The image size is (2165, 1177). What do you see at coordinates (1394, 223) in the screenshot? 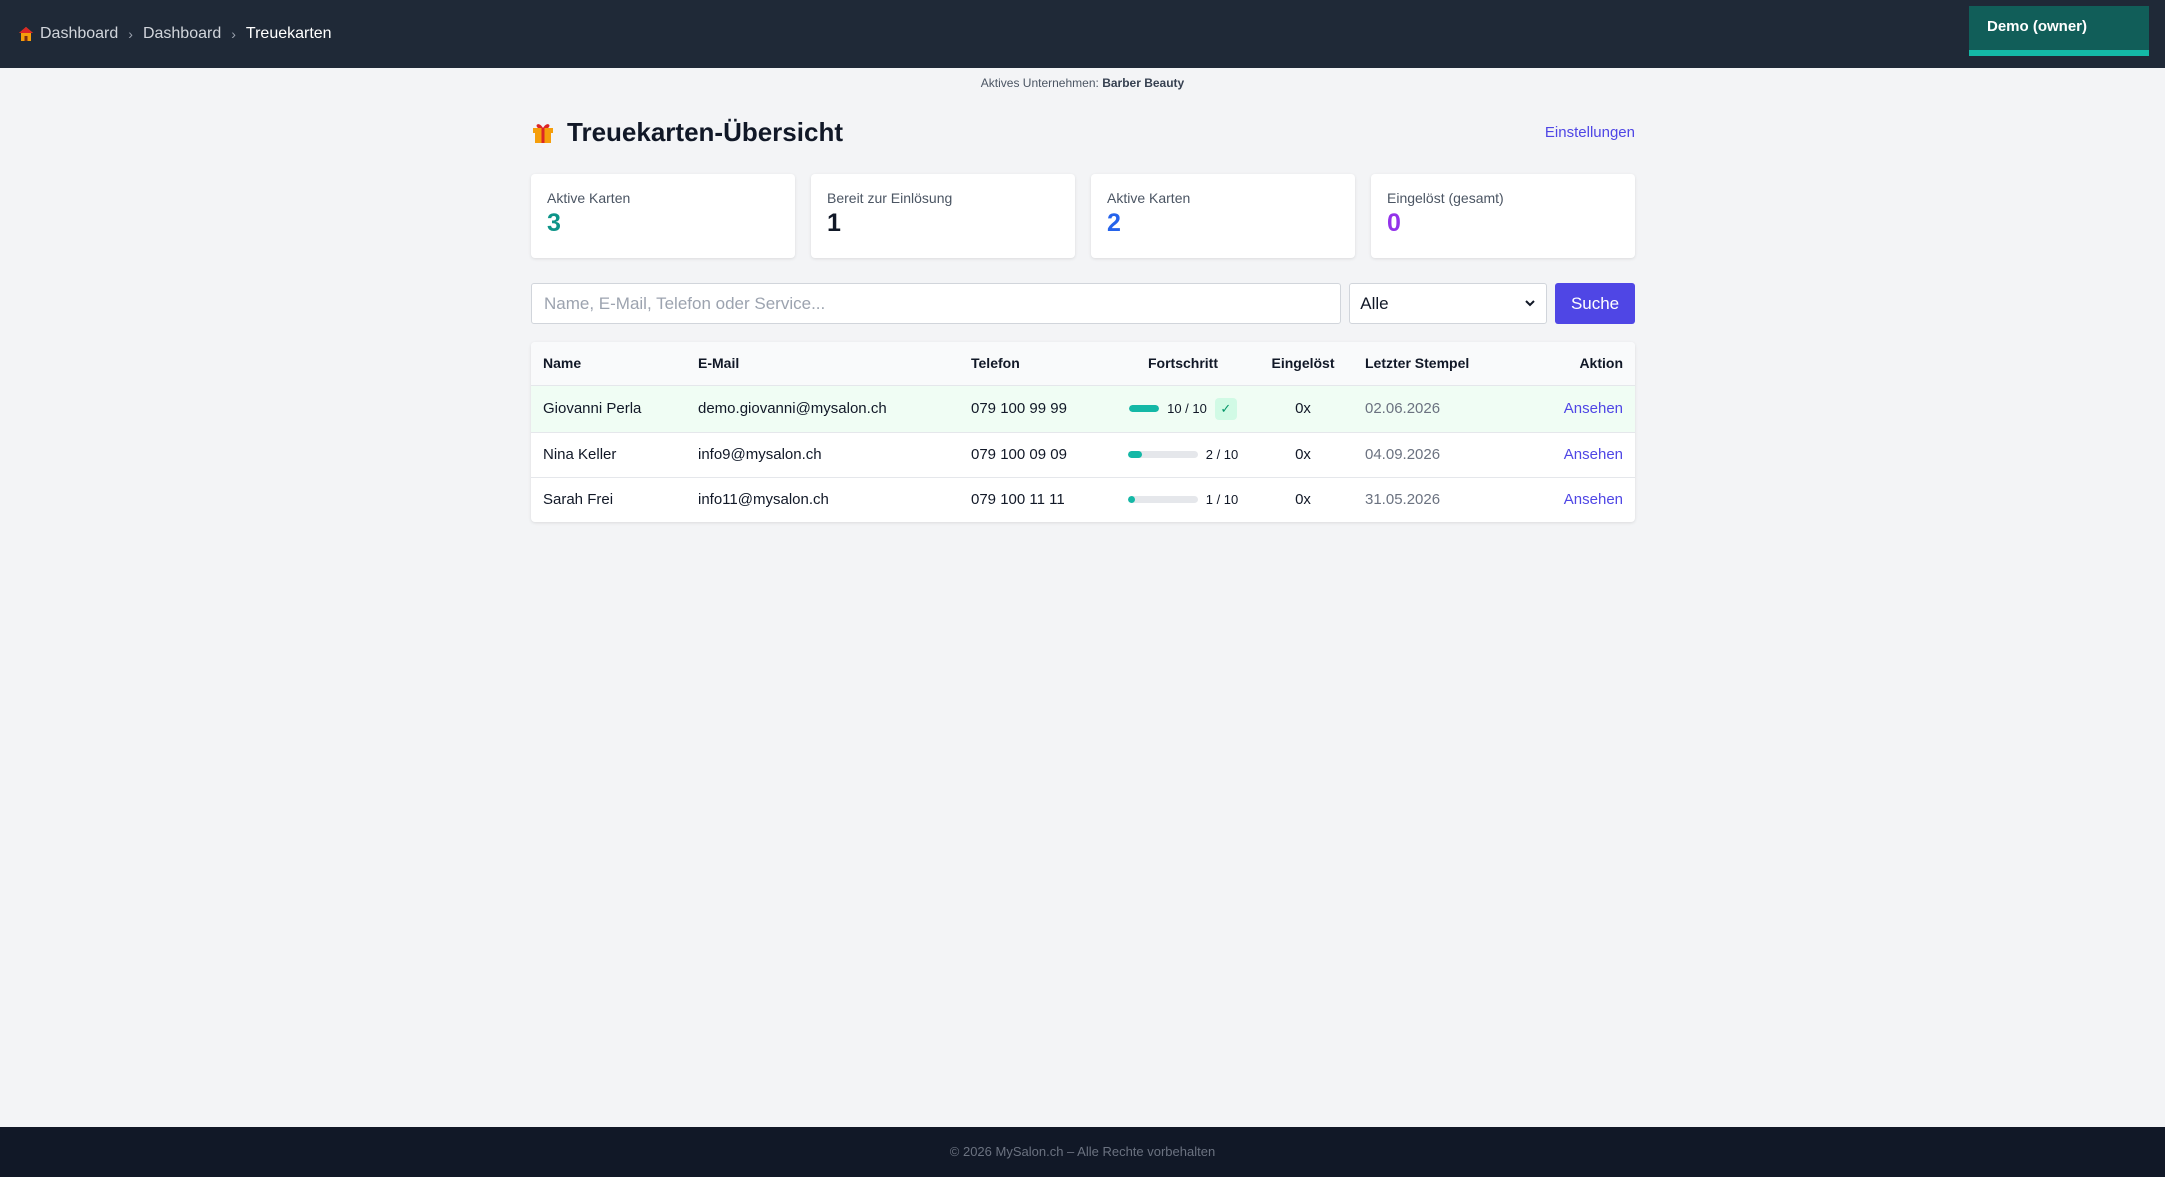
I see `stat-value: 0` at bounding box center [1394, 223].